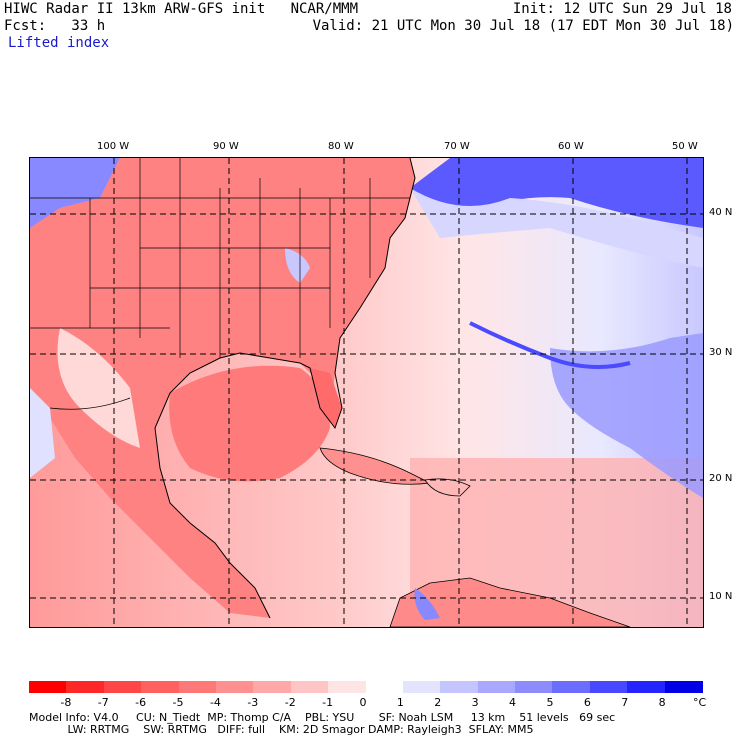 This screenshot has width=740, height=740. What do you see at coordinates (400, 702) in the screenshot?
I see `colorbar-label: 1` at bounding box center [400, 702].